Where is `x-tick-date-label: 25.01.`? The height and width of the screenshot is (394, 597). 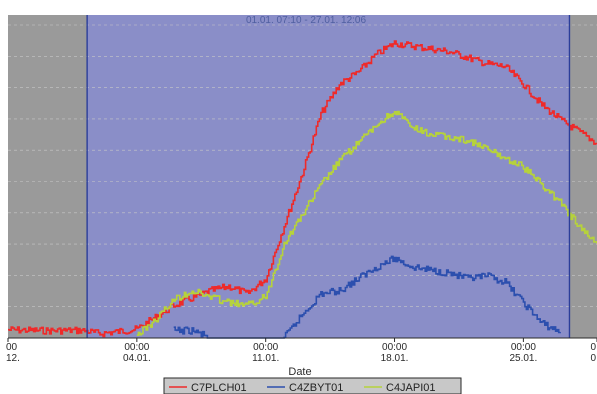 x-tick-date-label: 25.01. is located at coordinates (523, 358).